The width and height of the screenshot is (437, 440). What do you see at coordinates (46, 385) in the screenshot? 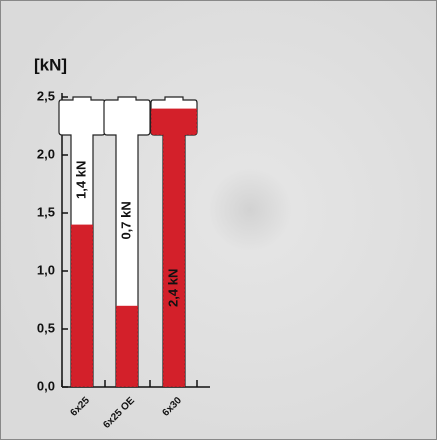
I see `y-tick-label: 0,0` at bounding box center [46, 385].